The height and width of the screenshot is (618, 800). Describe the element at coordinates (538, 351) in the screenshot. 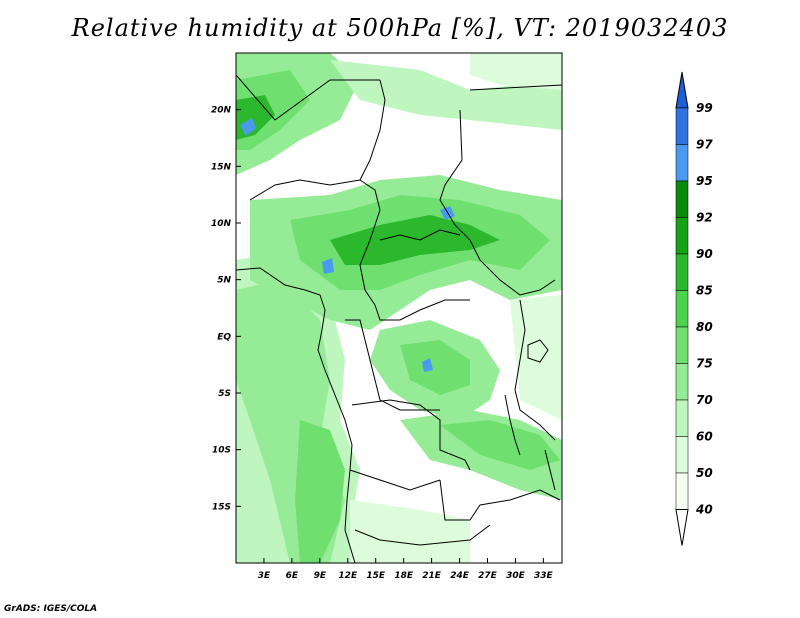

I see `lake-victoria` at that location.